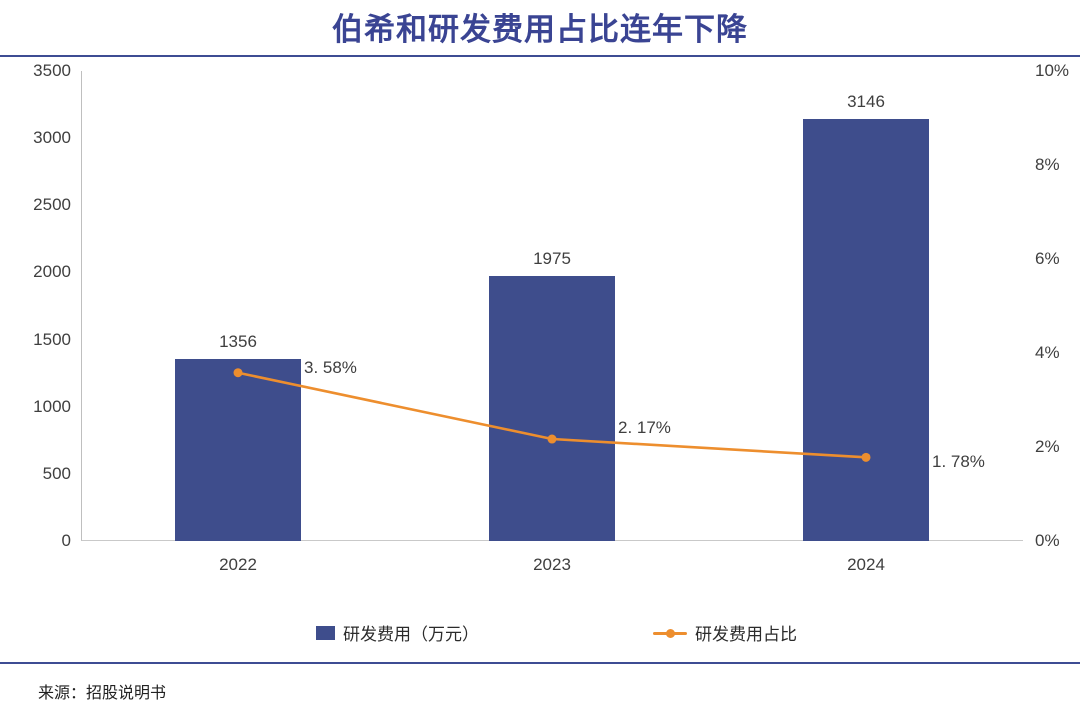 The height and width of the screenshot is (704, 1080). What do you see at coordinates (1047, 540) in the screenshot?
I see `right-axis-tick-label: 0%` at bounding box center [1047, 540].